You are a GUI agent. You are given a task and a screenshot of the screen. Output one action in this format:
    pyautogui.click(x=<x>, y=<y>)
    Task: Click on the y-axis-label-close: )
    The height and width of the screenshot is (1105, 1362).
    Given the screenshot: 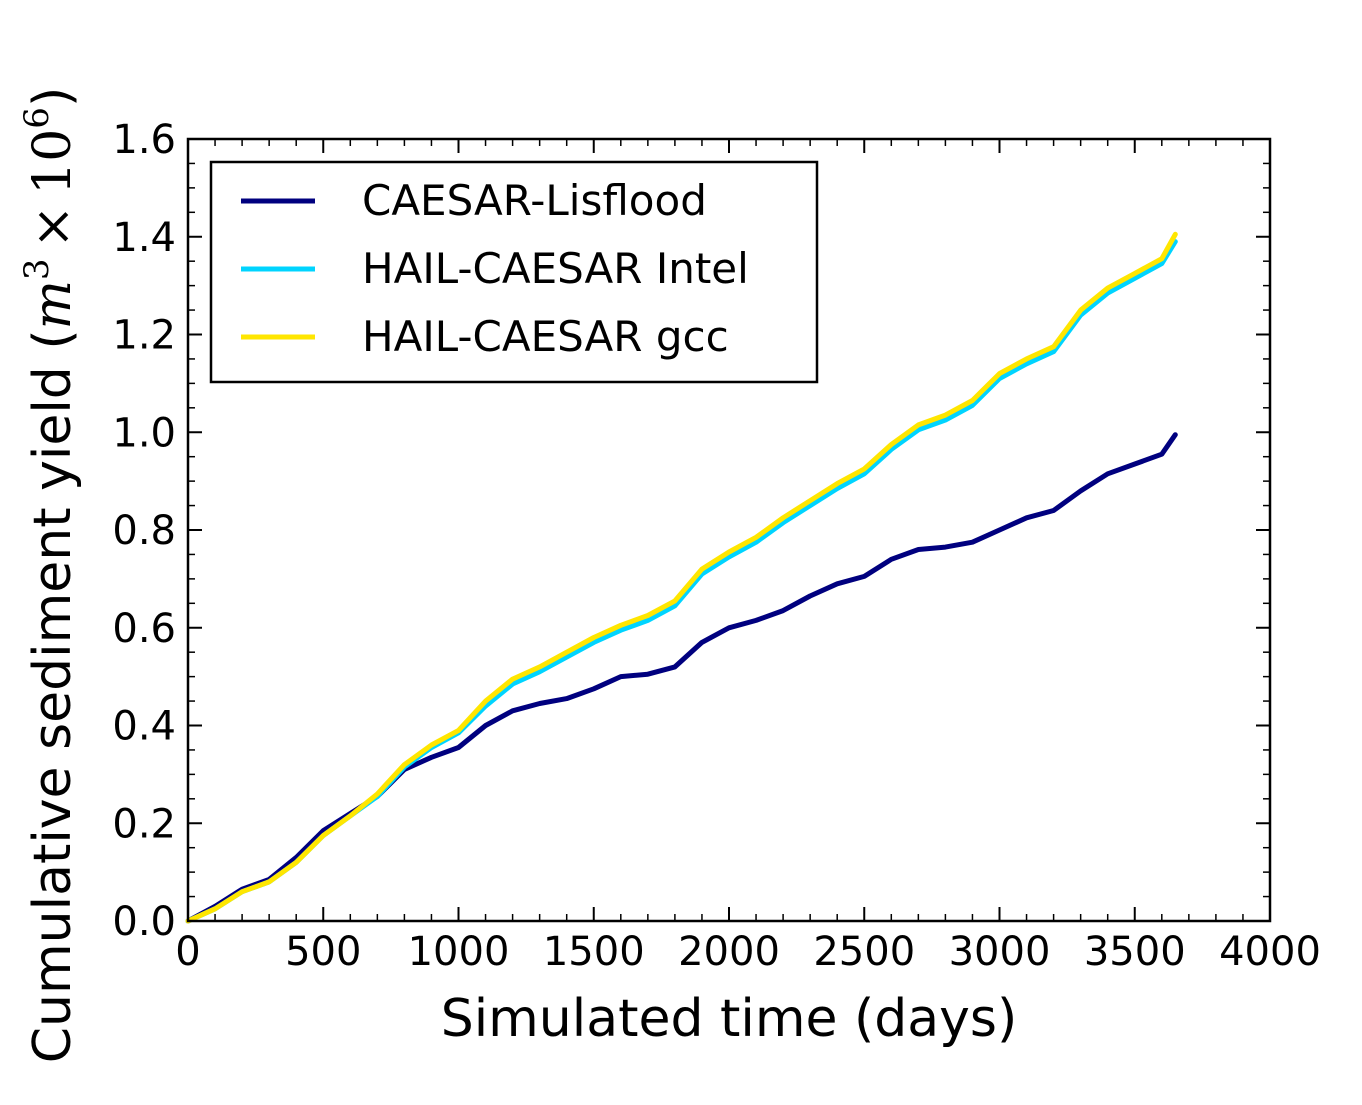 What is the action you would take?
    pyautogui.click(x=53, y=97)
    